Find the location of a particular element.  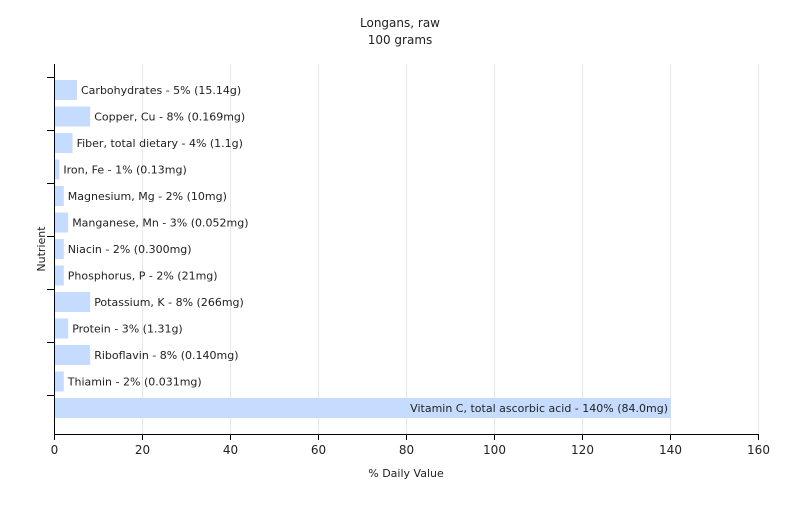

bar-label: Phosphorus, P - 2% (21mg) is located at coordinates (143, 276).